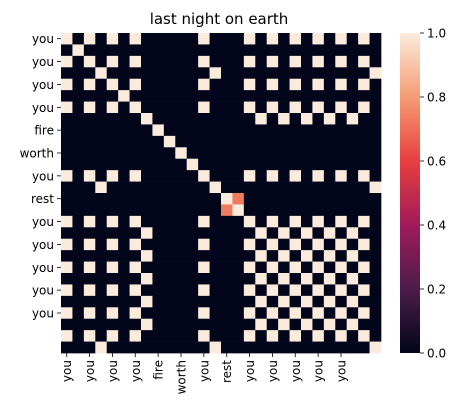 The height and width of the screenshot is (412, 457). What do you see at coordinates (182, 377) in the screenshot?
I see `x-tick-label: worth` at bounding box center [182, 377].